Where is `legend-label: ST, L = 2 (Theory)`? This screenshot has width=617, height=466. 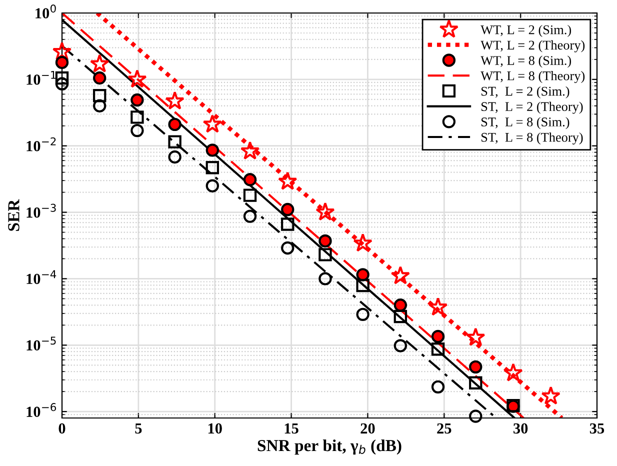
legend-label: ST, L = 2 (Theory) is located at coordinates (532, 108).